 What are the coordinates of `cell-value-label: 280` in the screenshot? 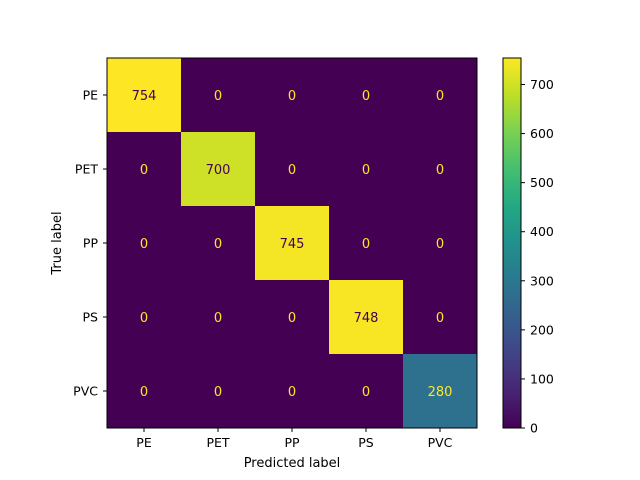 It's located at (440, 392).